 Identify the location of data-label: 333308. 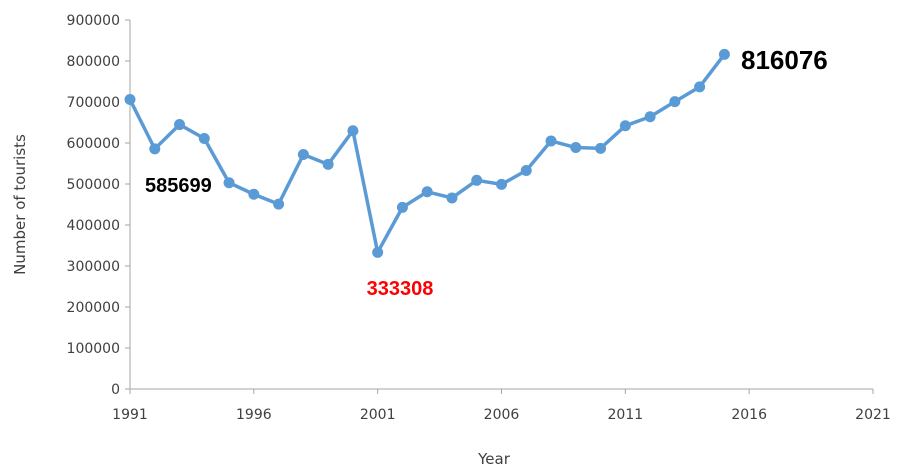
(400, 289).